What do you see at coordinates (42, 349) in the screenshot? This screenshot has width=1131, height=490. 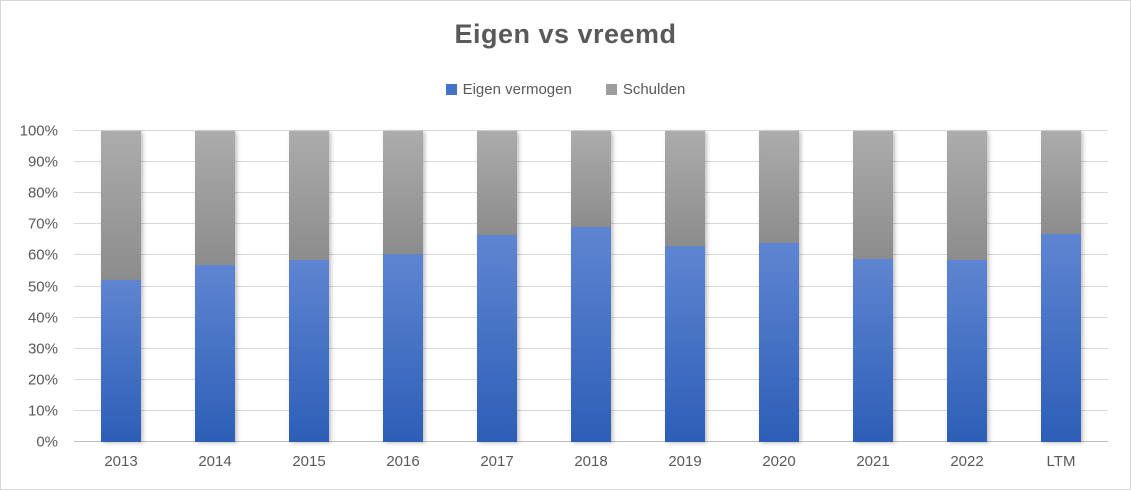 I see `y-tick-label: 30%` at bounding box center [42, 349].